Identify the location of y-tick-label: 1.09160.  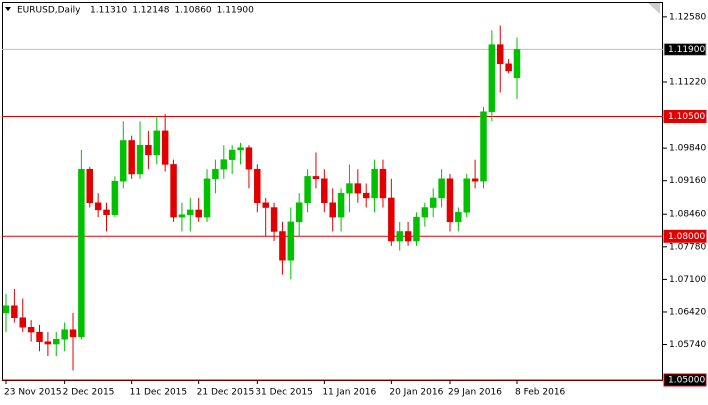
(687, 181).